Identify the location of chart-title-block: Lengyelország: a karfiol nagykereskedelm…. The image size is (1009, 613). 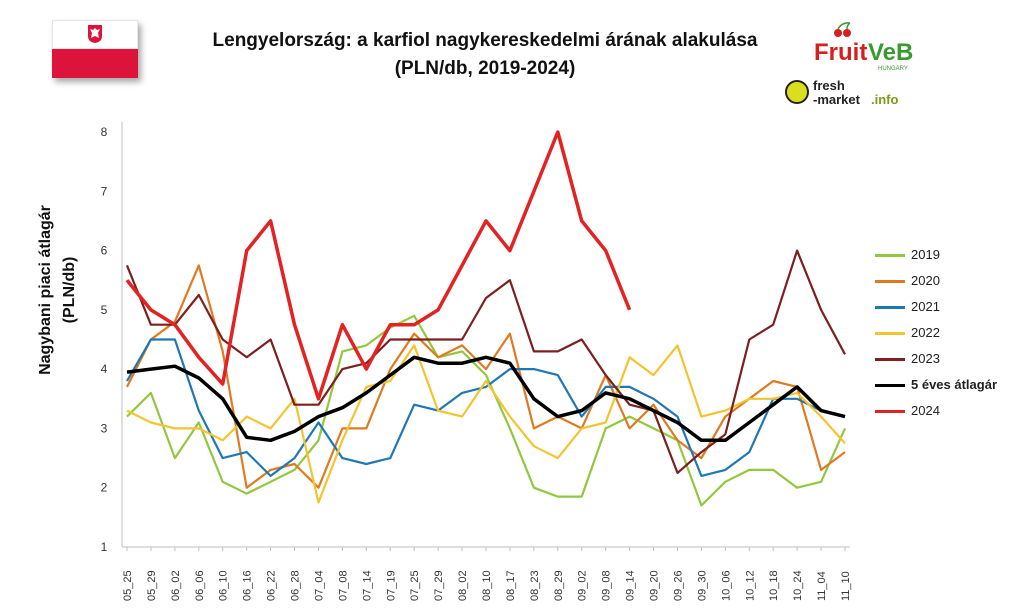
(485, 55).